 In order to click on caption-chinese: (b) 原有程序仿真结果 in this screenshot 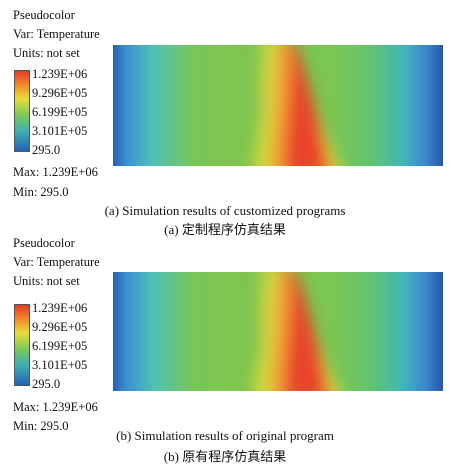, I will do `click(225, 456)`.